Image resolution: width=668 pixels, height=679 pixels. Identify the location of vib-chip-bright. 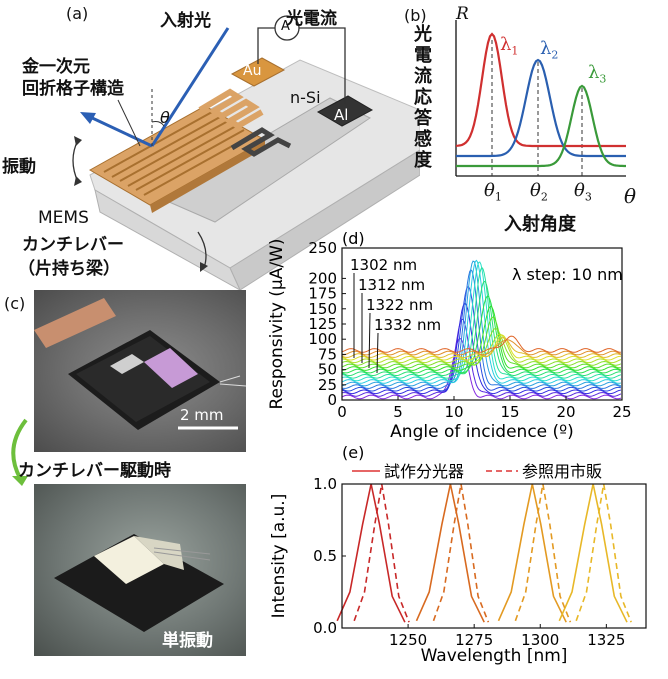
(129, 560).